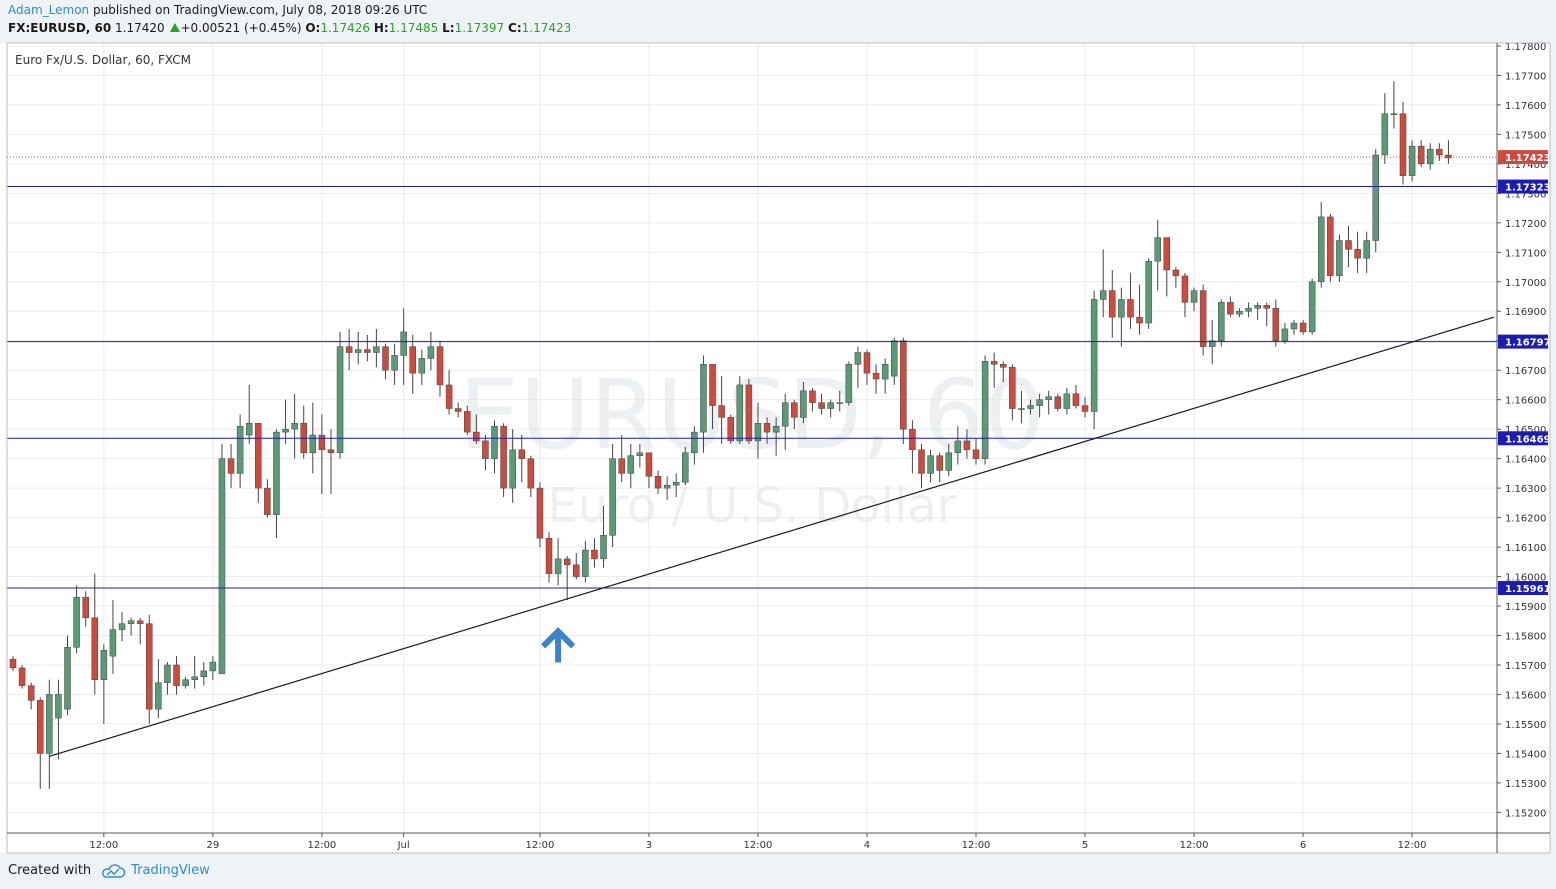 Image resolution: width=1556 pixels, height=889 pixels. What do you see at coordinates (170, 870) in the screenshot?
I see `tradingview-link: TradingView` at bounding box center [170, 870].